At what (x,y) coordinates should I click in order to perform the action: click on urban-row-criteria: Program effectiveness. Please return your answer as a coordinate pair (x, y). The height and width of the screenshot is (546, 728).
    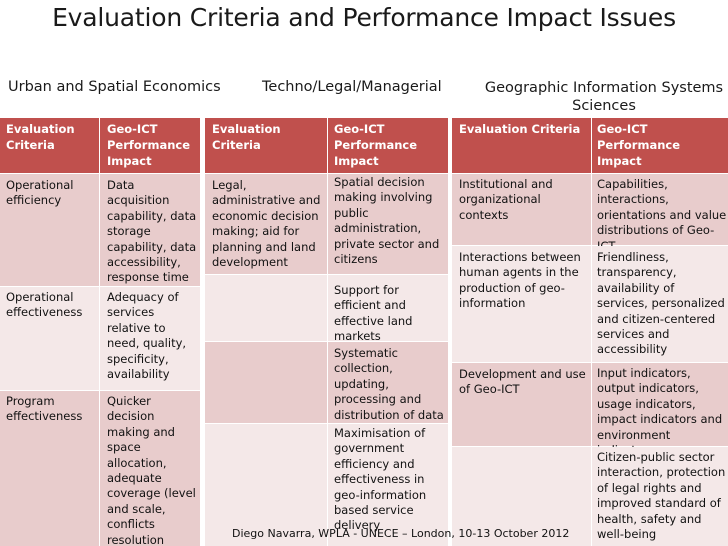
    Looking at the image, I should click on (44, 409).